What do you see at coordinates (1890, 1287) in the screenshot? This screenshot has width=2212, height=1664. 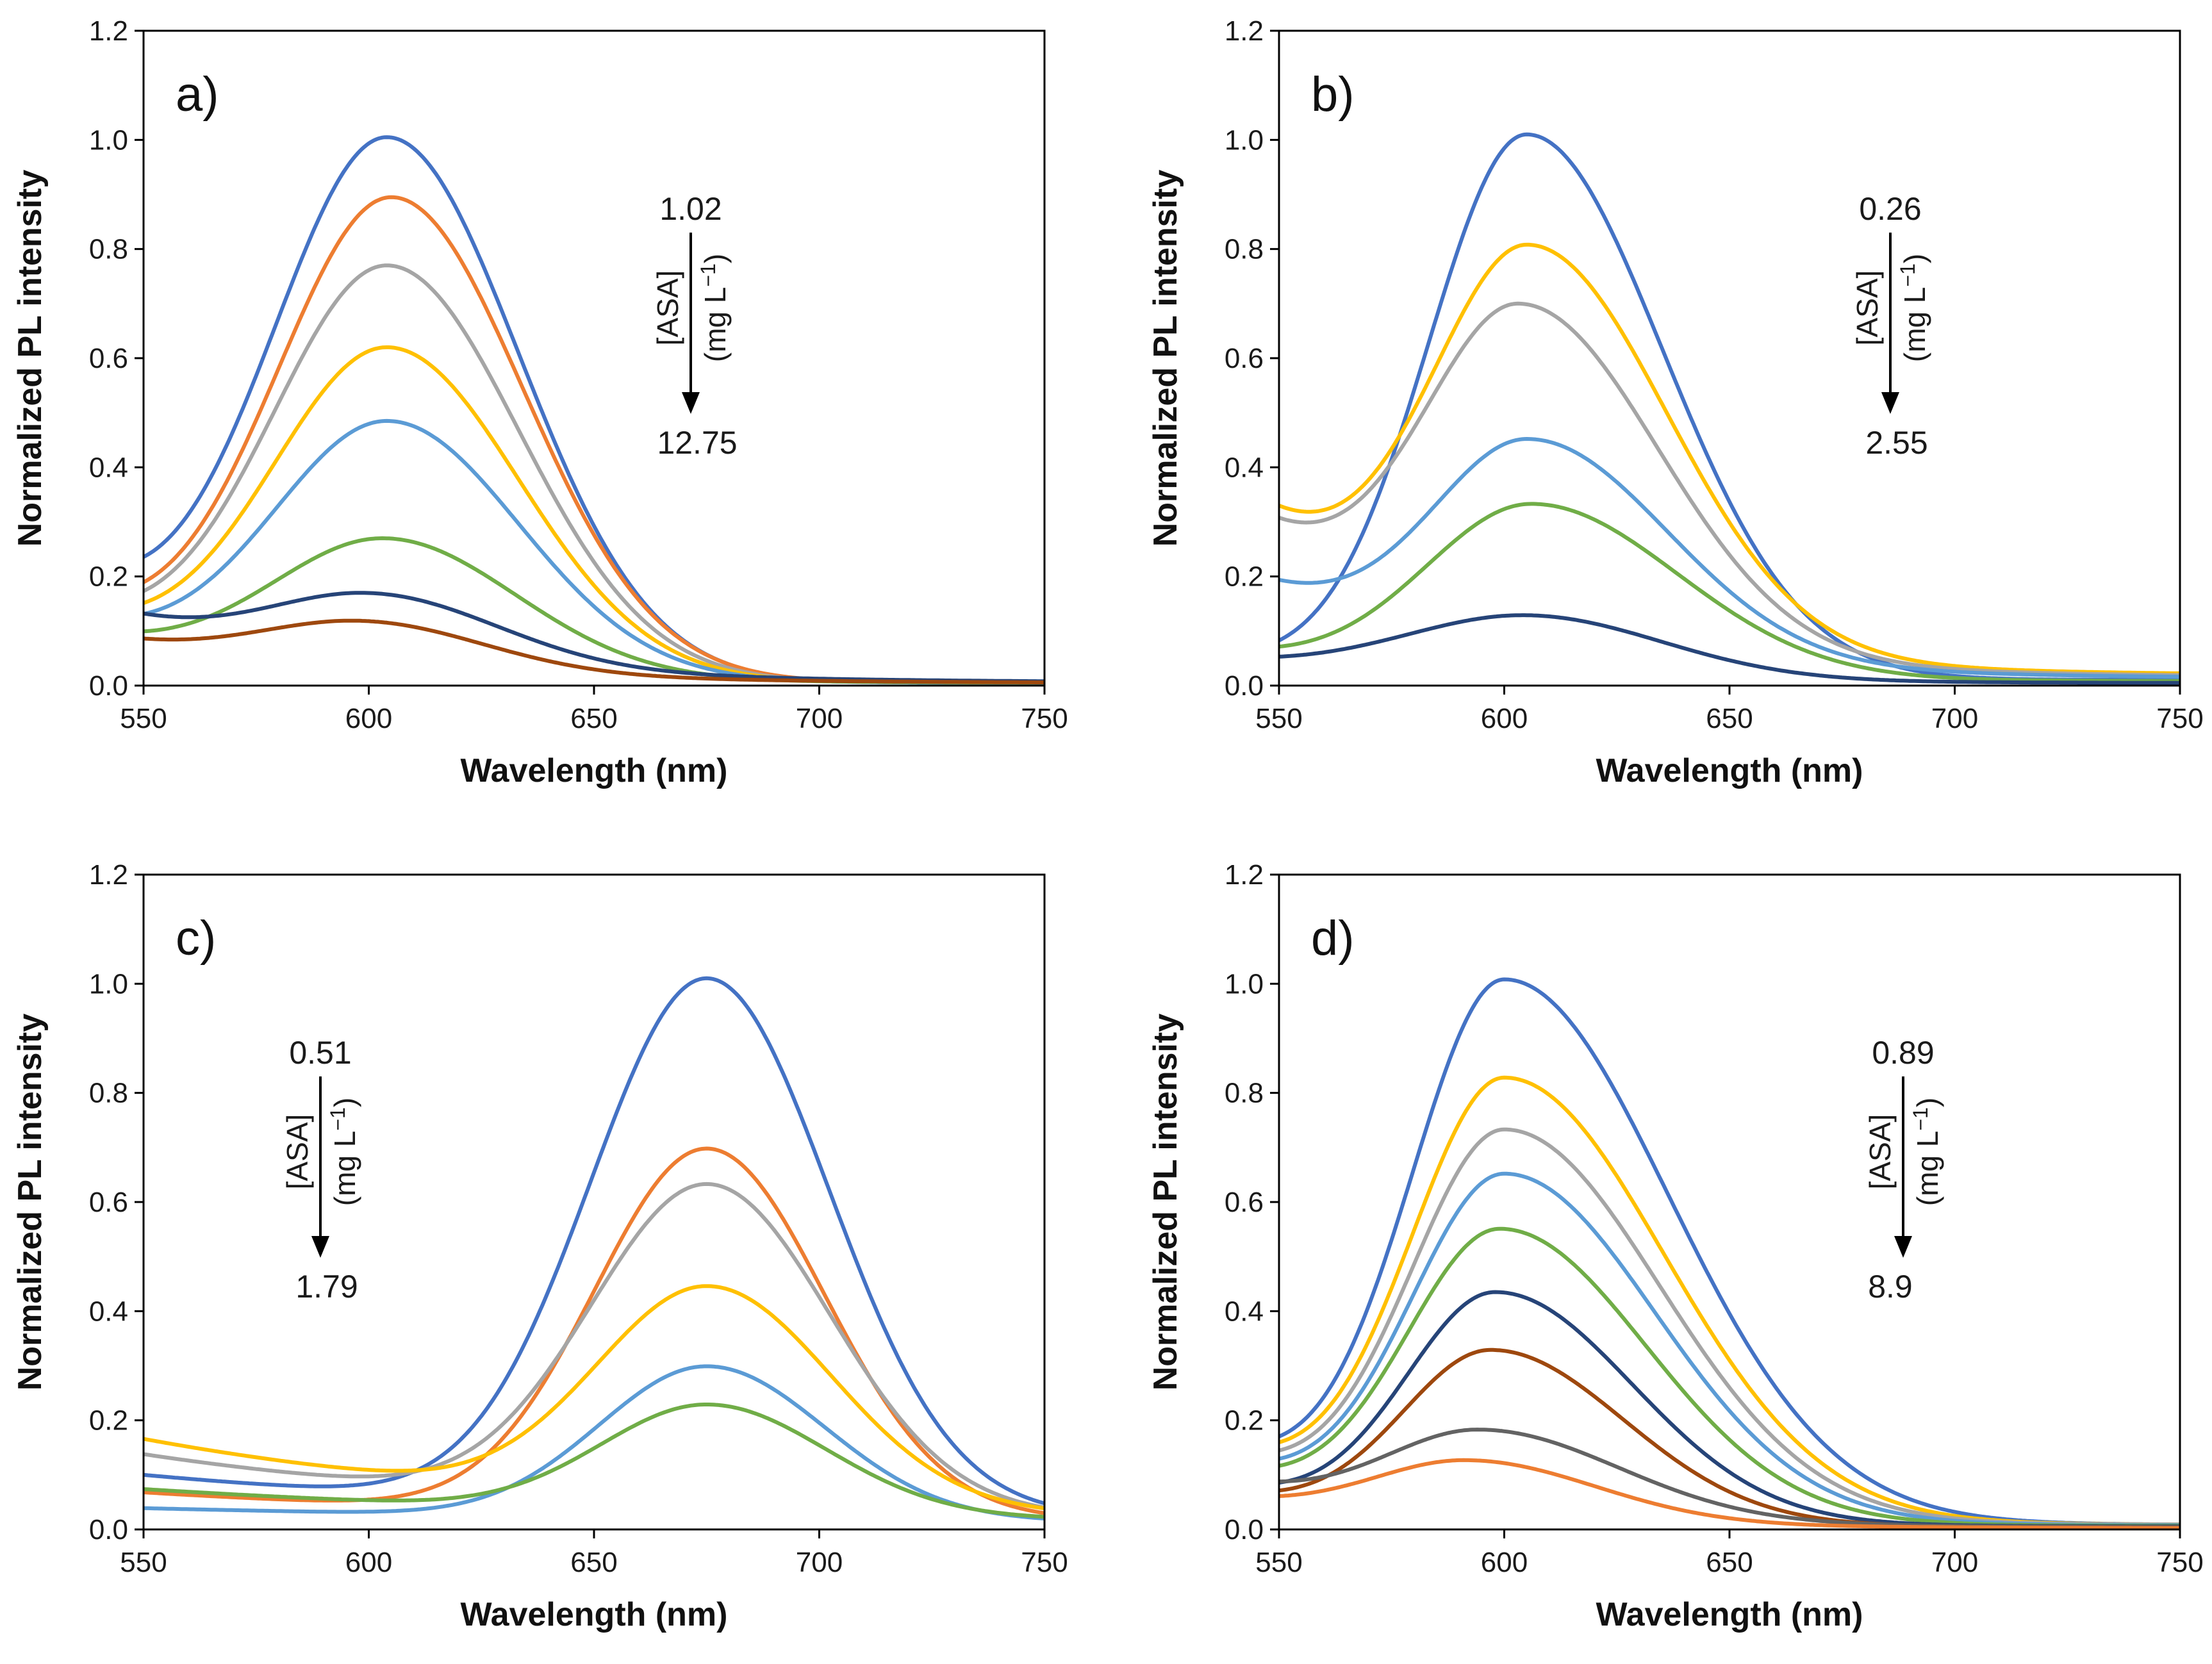 I see `annotation-bottom-value: 8.9` at bounding box center [1890, 1287].